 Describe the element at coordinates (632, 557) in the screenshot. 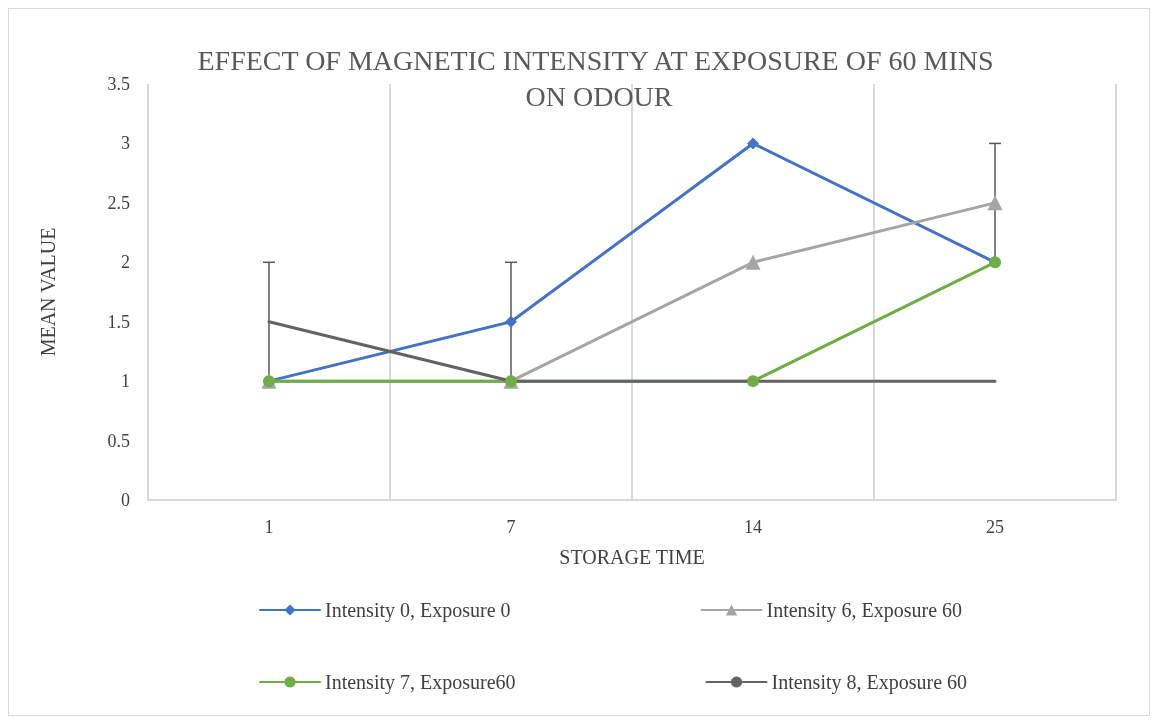

I see `x-axis-title: STORAGE TIME` at that location.